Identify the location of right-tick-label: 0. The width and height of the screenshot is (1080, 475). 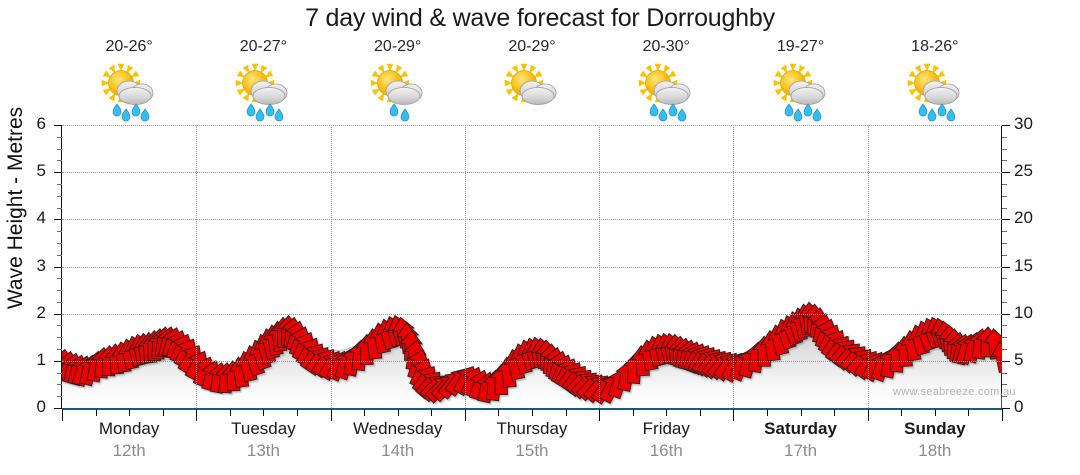
(1019, 406).